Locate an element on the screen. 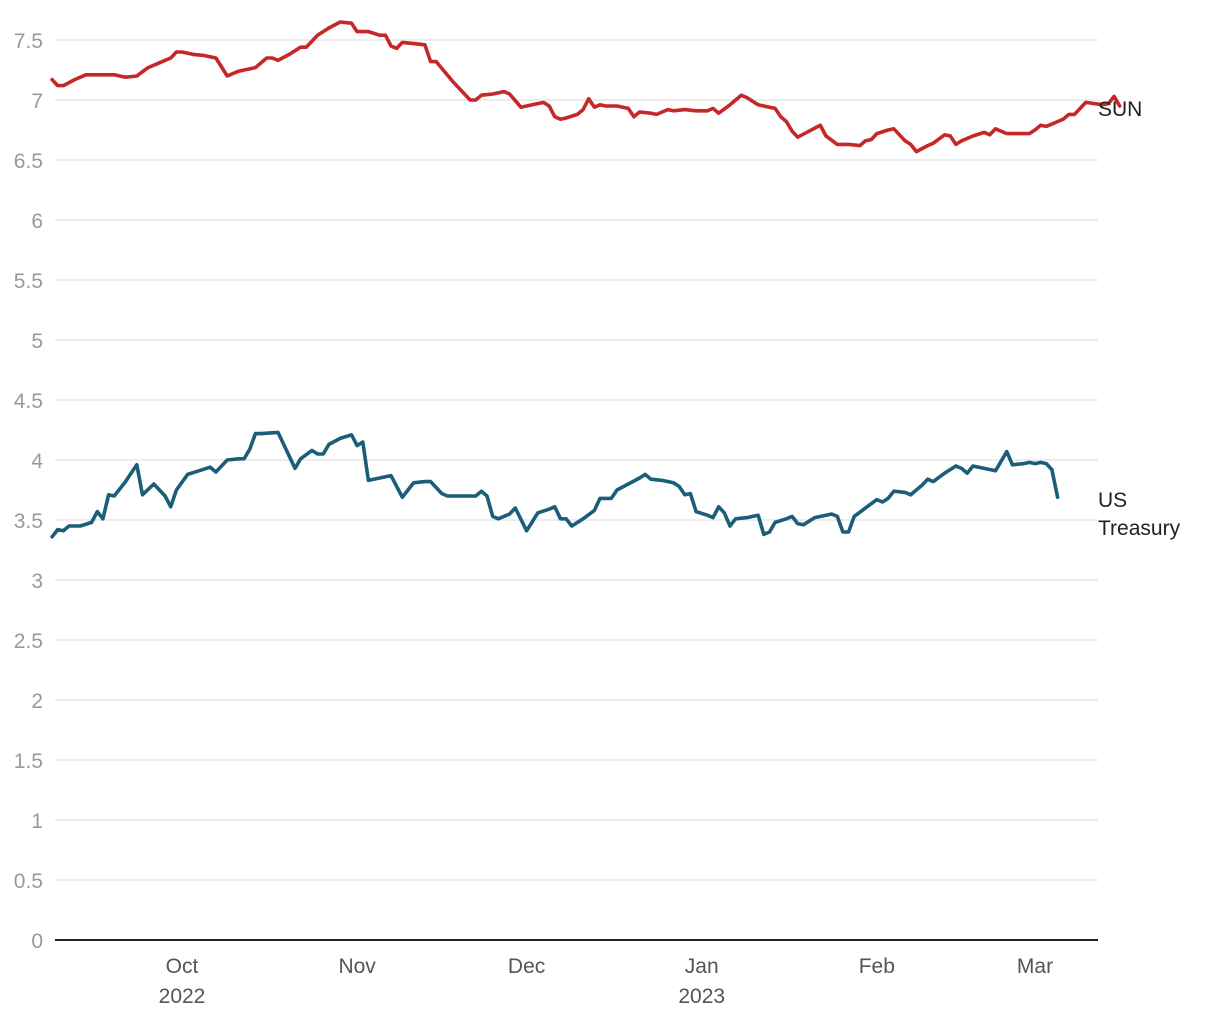 The image size is (1220, 1025). y-tick-label: 4 is located at coordinates (37, 461).